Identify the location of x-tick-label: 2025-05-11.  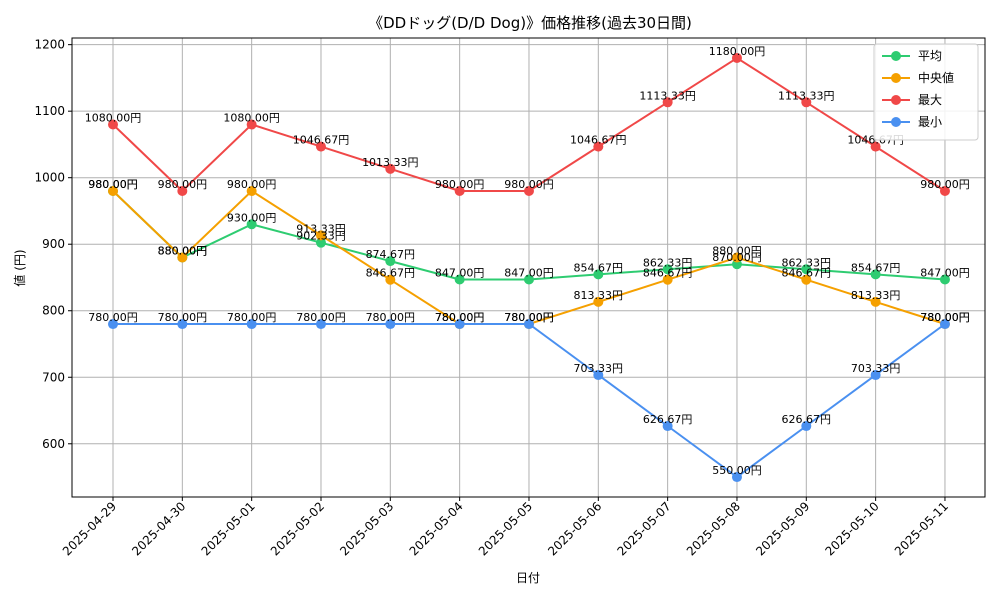
(921, 528).